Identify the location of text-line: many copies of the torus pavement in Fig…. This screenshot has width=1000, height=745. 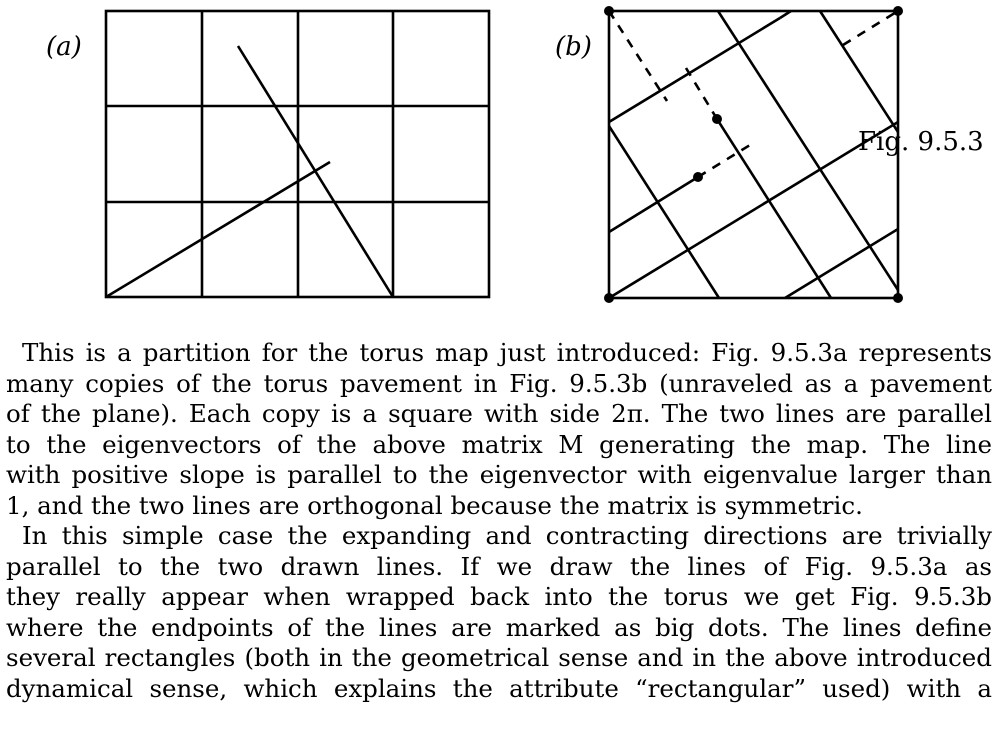
(499, 383).